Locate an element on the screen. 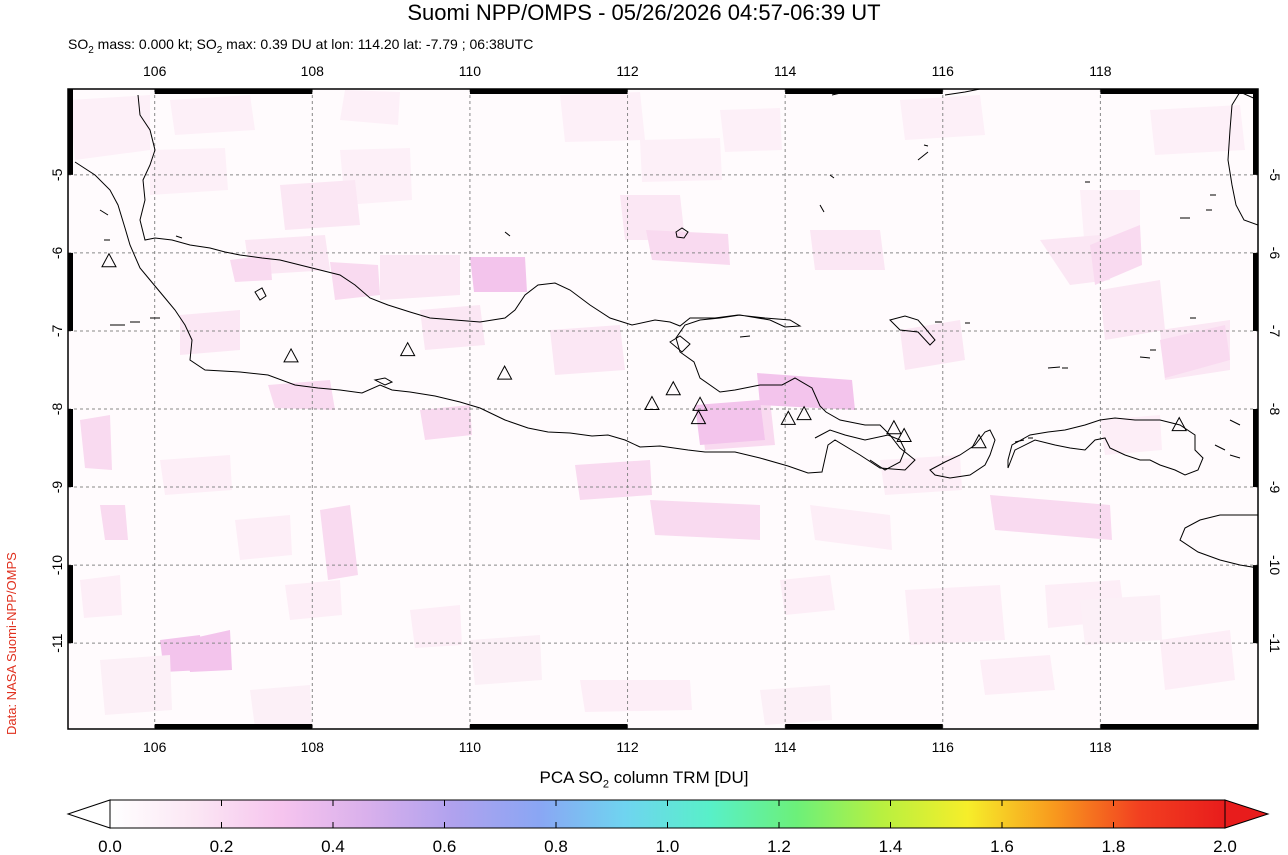 The height and width of the screenshot is (855, 1288). lat-tick-label-left: -9 is located at coordinates (57, 487).